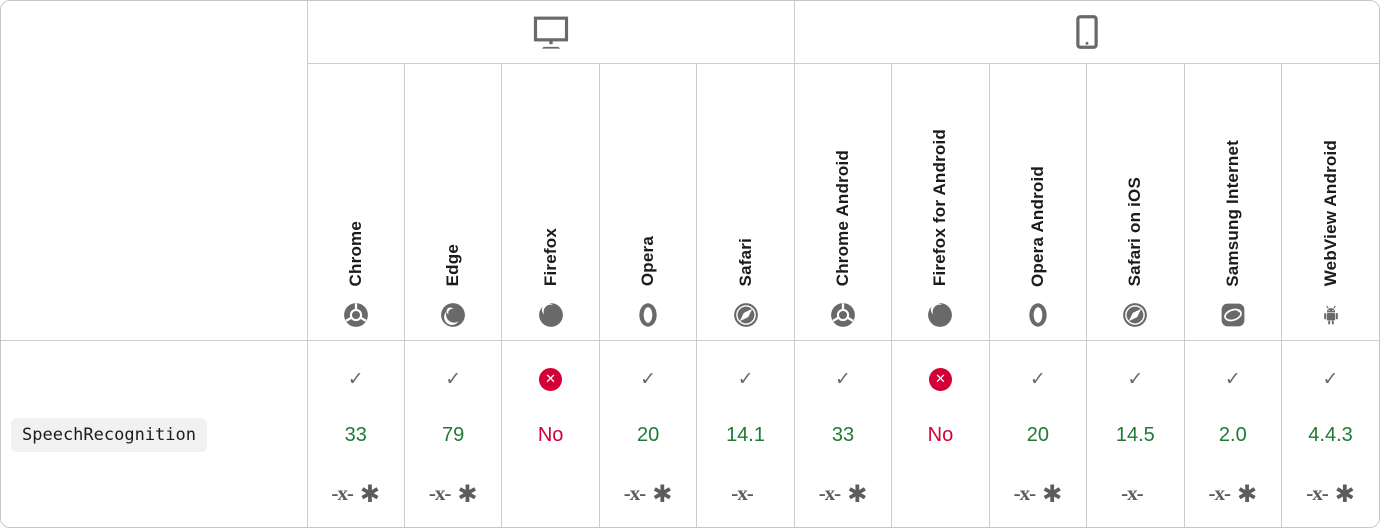  I want to click on version-label: 4.4.3, so click(1330, 435).